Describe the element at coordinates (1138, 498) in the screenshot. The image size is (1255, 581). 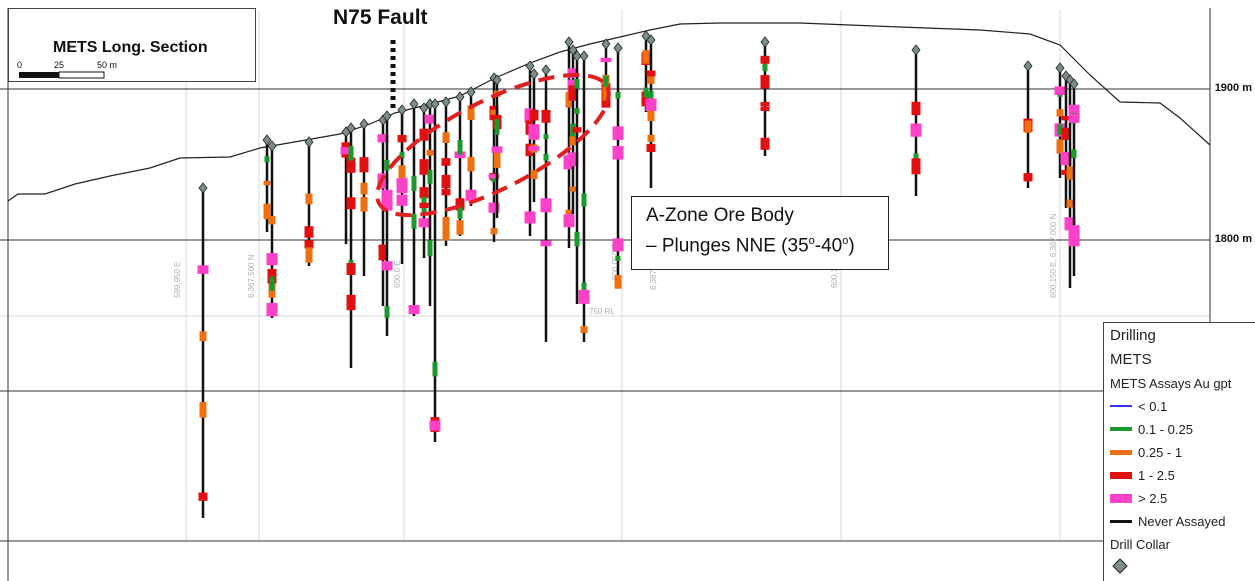
I see `legend-item: > 2.5` at that location.